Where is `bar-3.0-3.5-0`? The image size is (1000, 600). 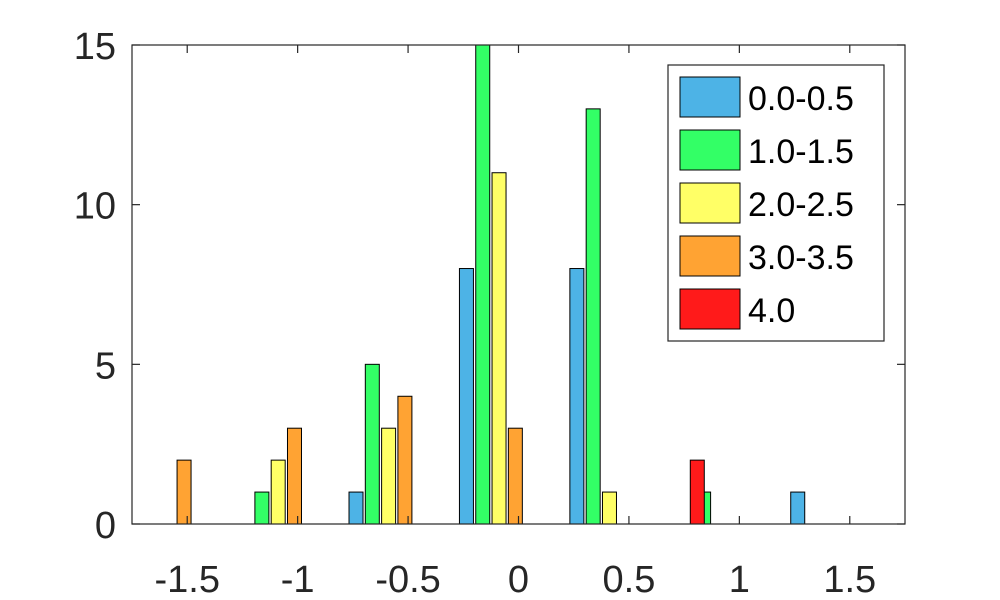
bar-3.0-3.5-0 is located at coordinates (184, 492).